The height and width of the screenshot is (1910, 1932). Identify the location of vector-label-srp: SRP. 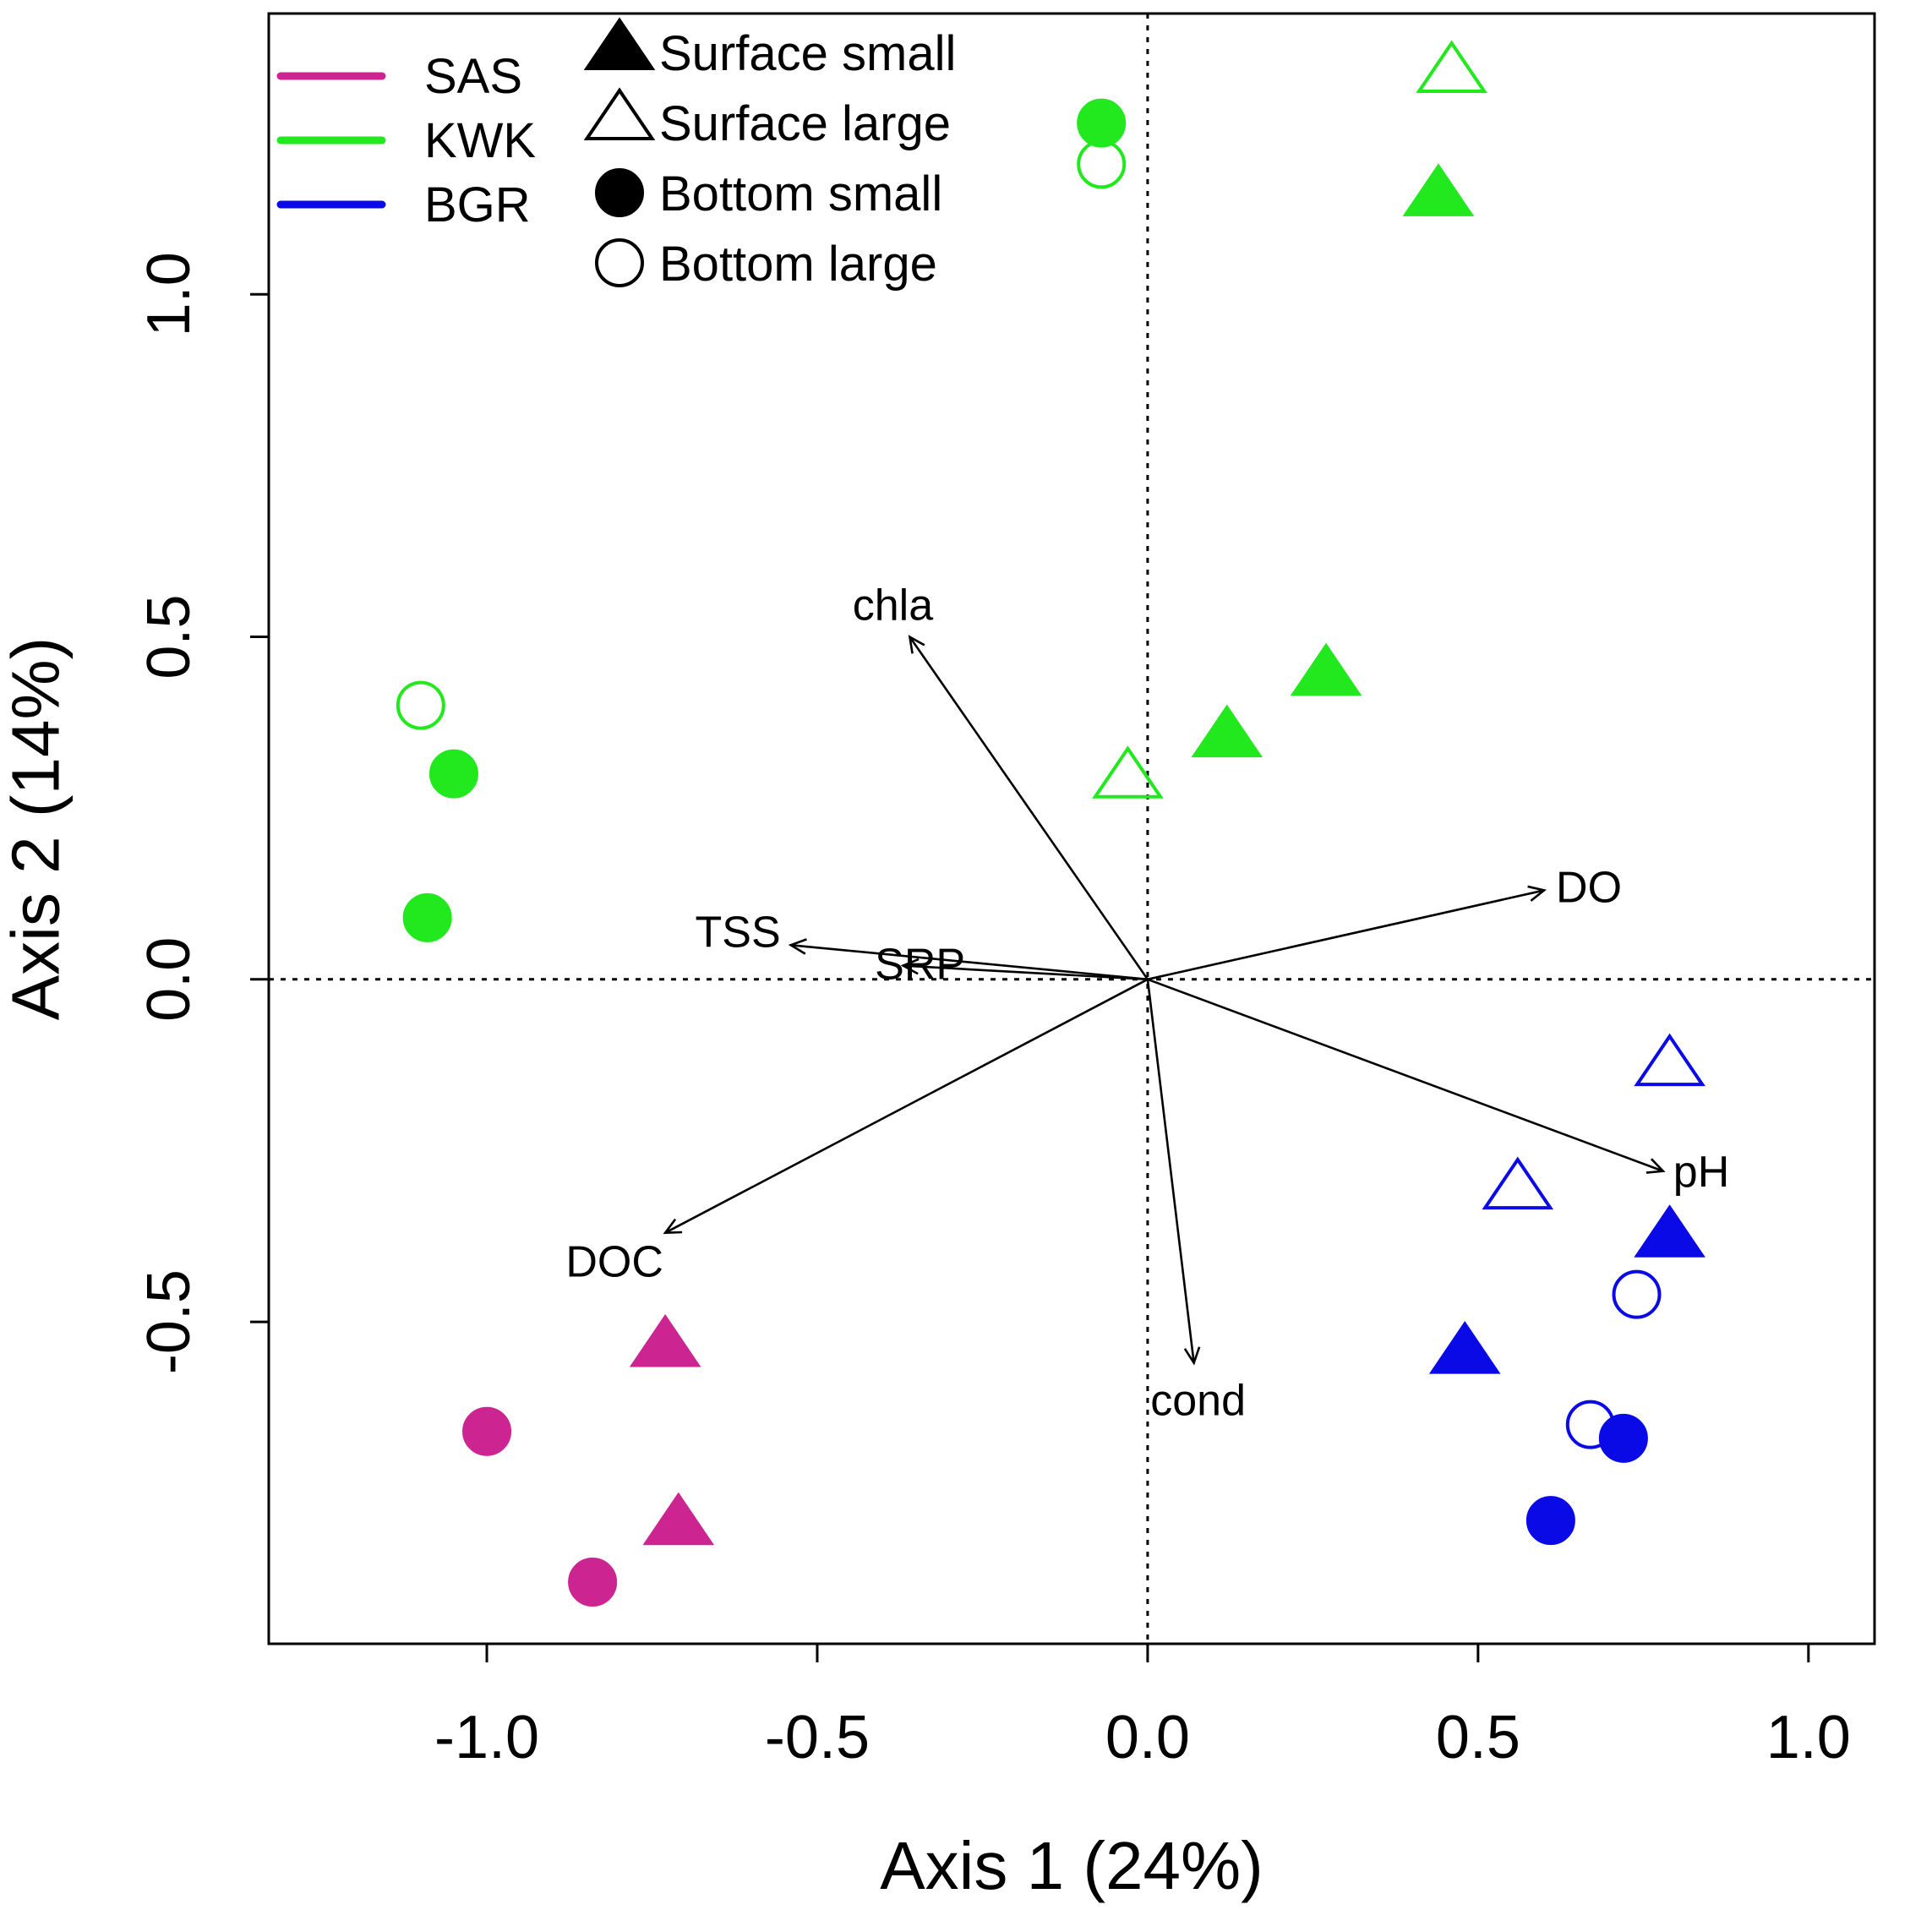
(920, 966).